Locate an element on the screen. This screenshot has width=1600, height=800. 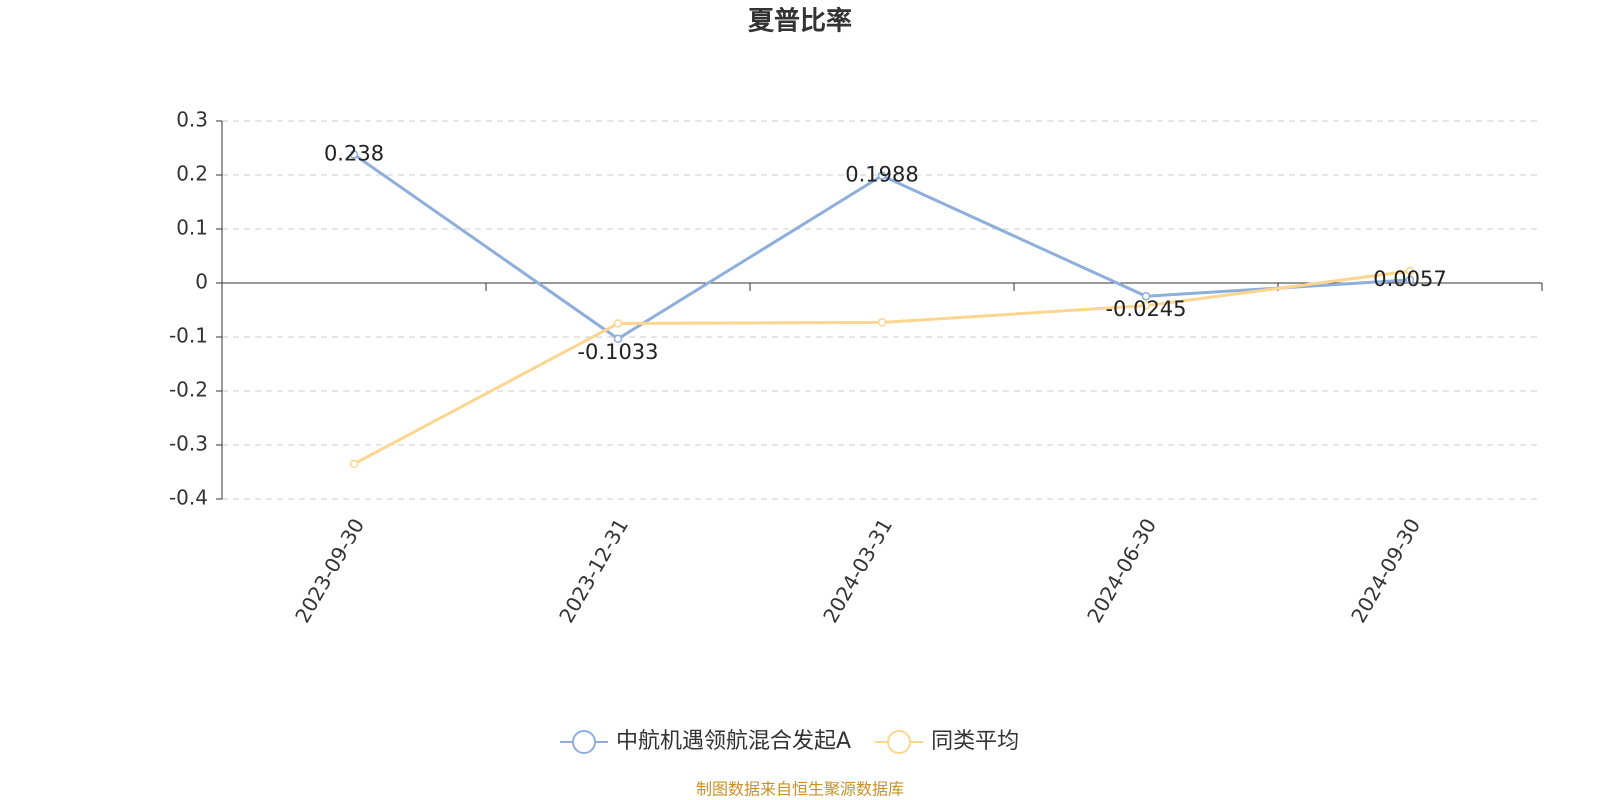
data-label: -0.1033 is located at coordinates (617, 352).